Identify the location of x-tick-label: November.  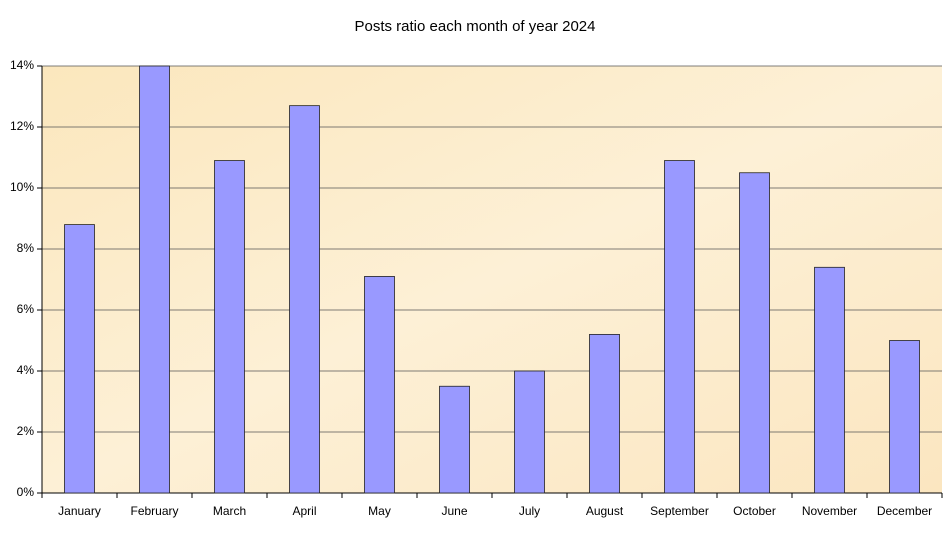
(829, 511).